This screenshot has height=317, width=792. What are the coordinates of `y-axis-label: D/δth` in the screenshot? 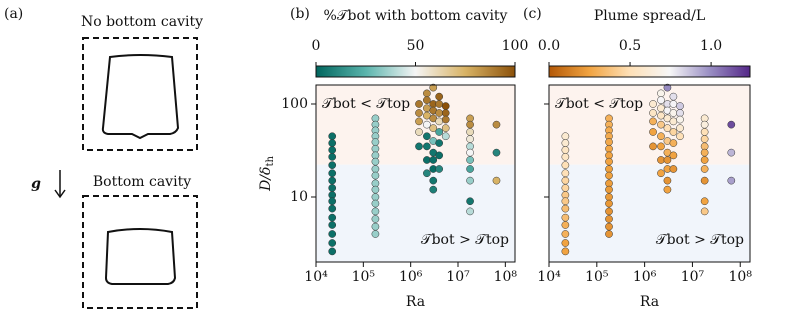 It's located at (267, 174).